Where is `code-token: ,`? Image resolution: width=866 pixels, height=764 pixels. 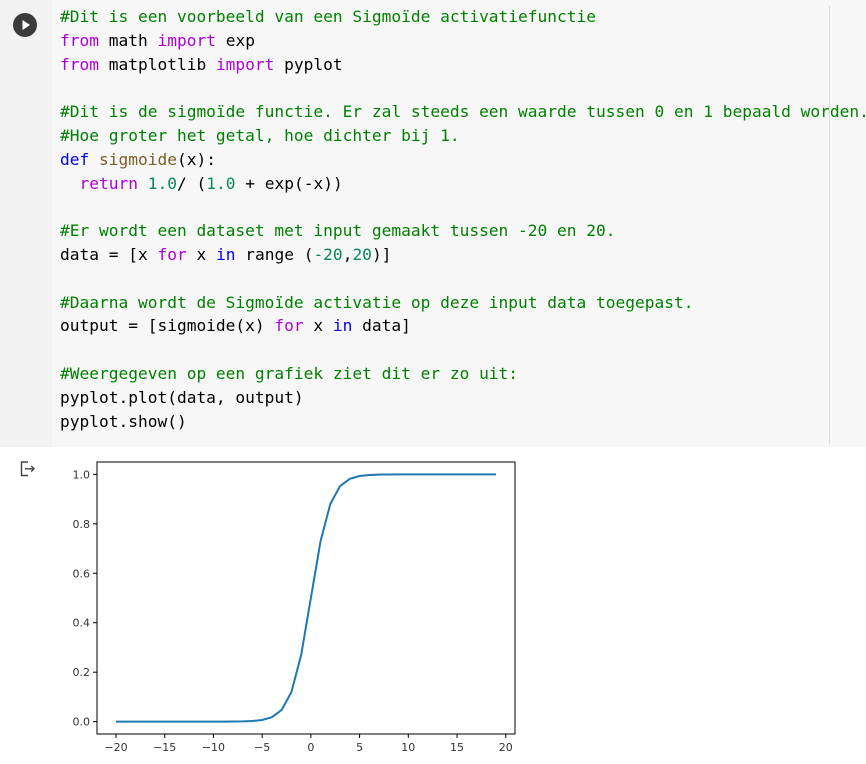 code-token: , is located at coordinates (347, 254).